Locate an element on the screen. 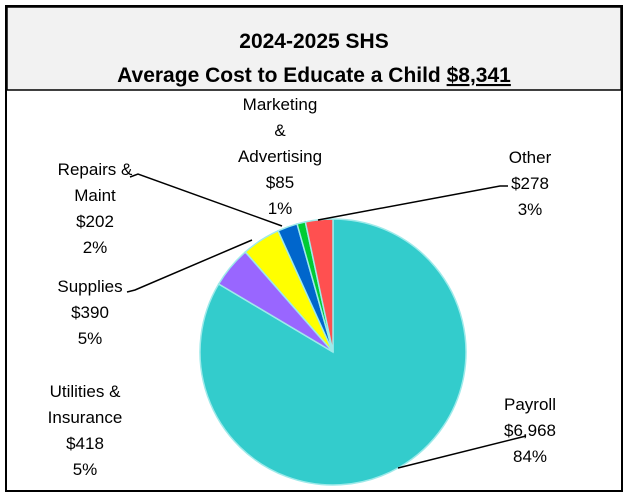  category-label: Other is located at coordinates (530, 157).